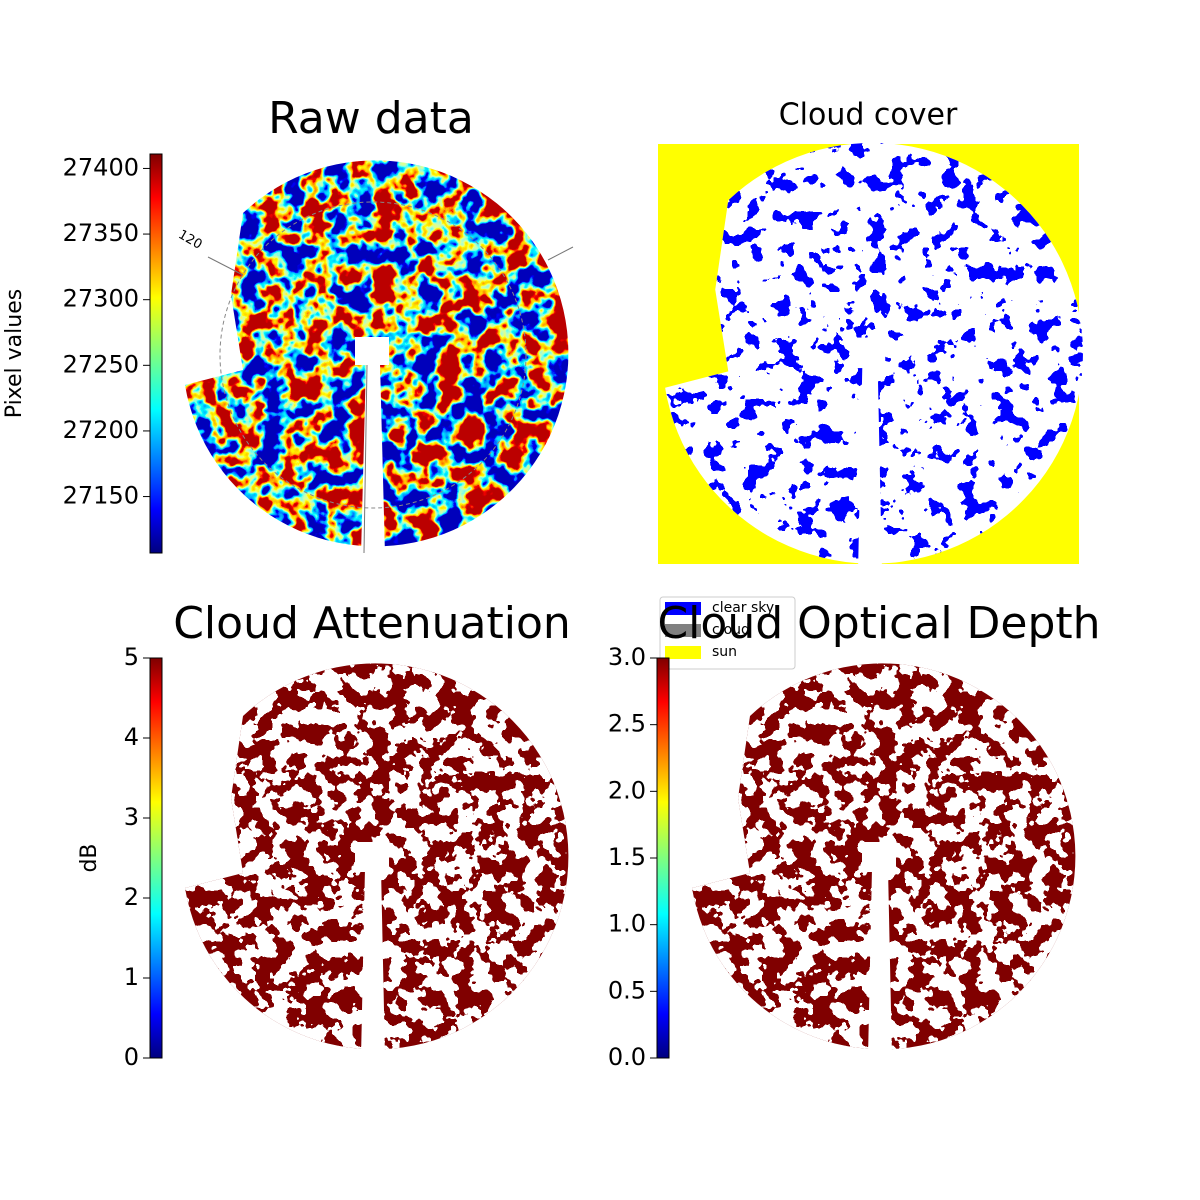  I want to click on tick-label: 27250, so click(101, 364).